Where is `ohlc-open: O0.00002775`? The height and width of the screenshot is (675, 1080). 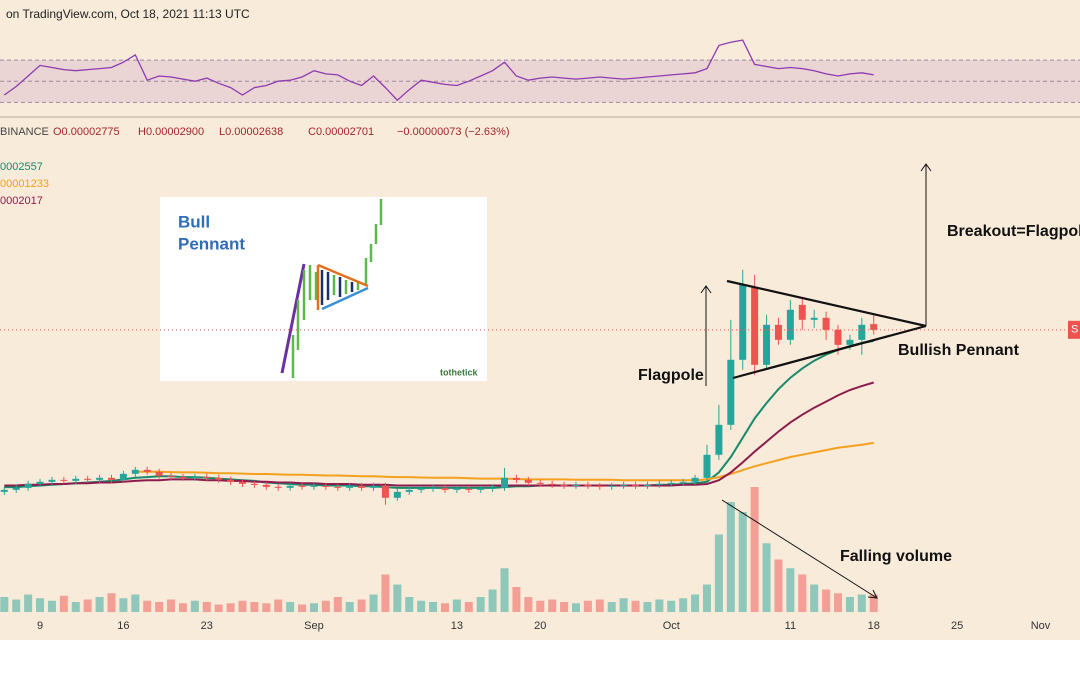
ohlc-open: O0.00002775 is located at coordinates (86, 132).